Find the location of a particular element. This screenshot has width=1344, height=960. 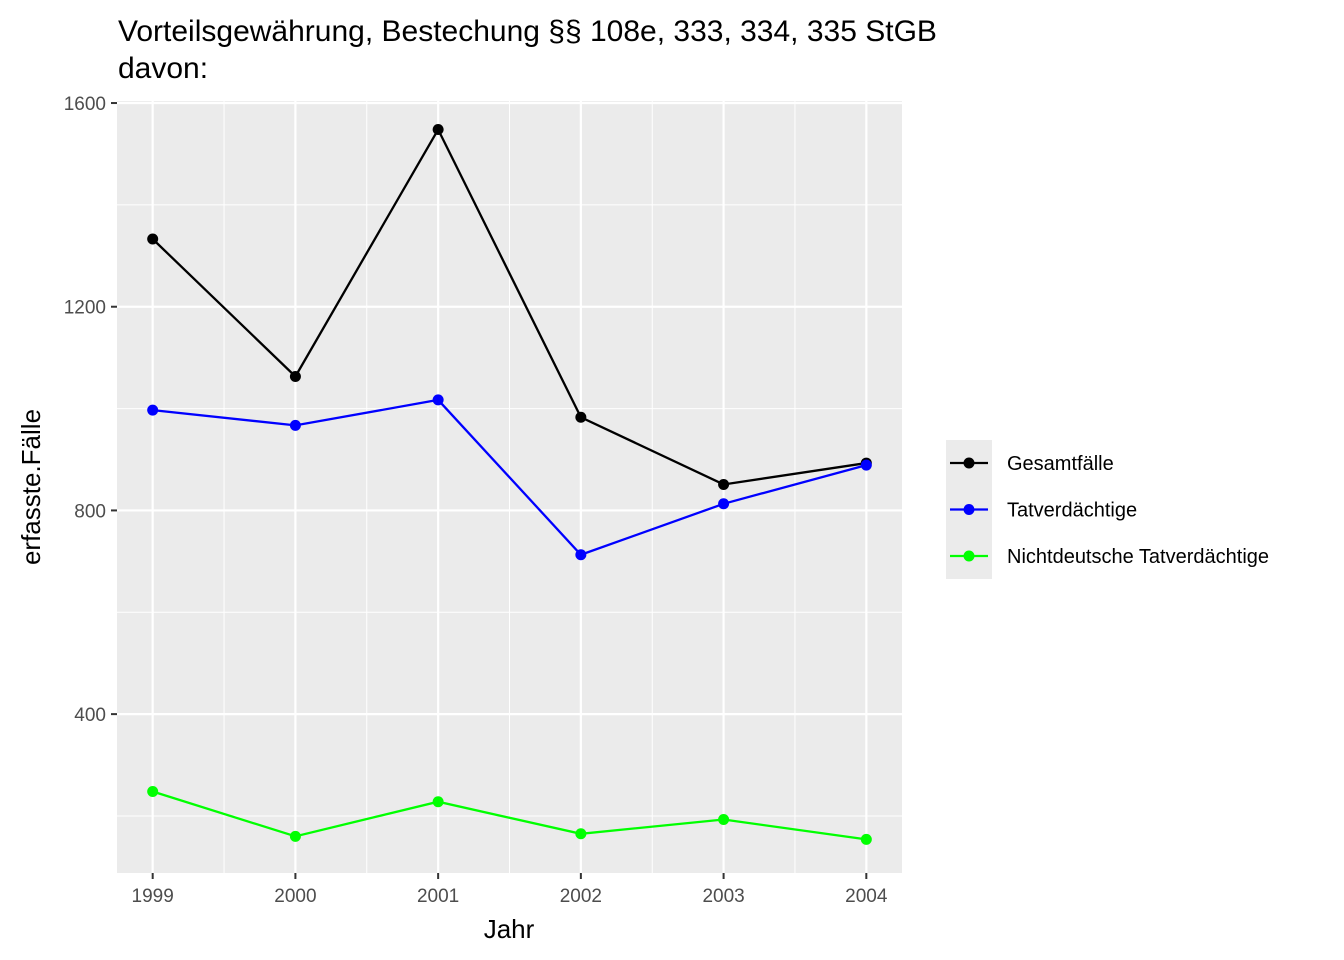

y-tick-label: 400 is located at coordinates (90, 715).